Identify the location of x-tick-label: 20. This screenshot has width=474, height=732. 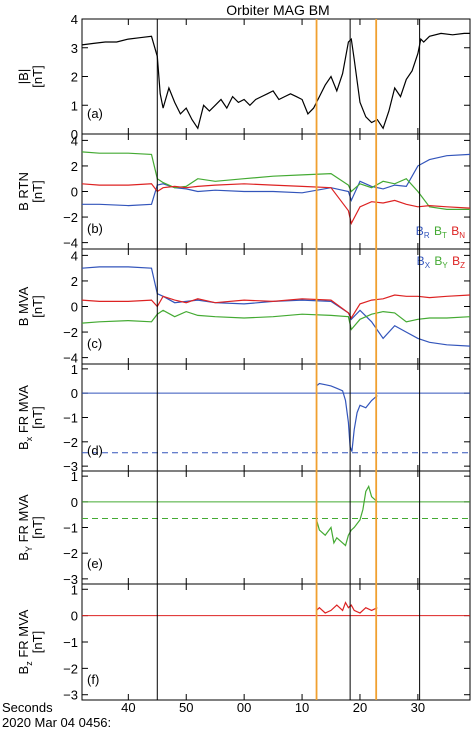
(360, 707).